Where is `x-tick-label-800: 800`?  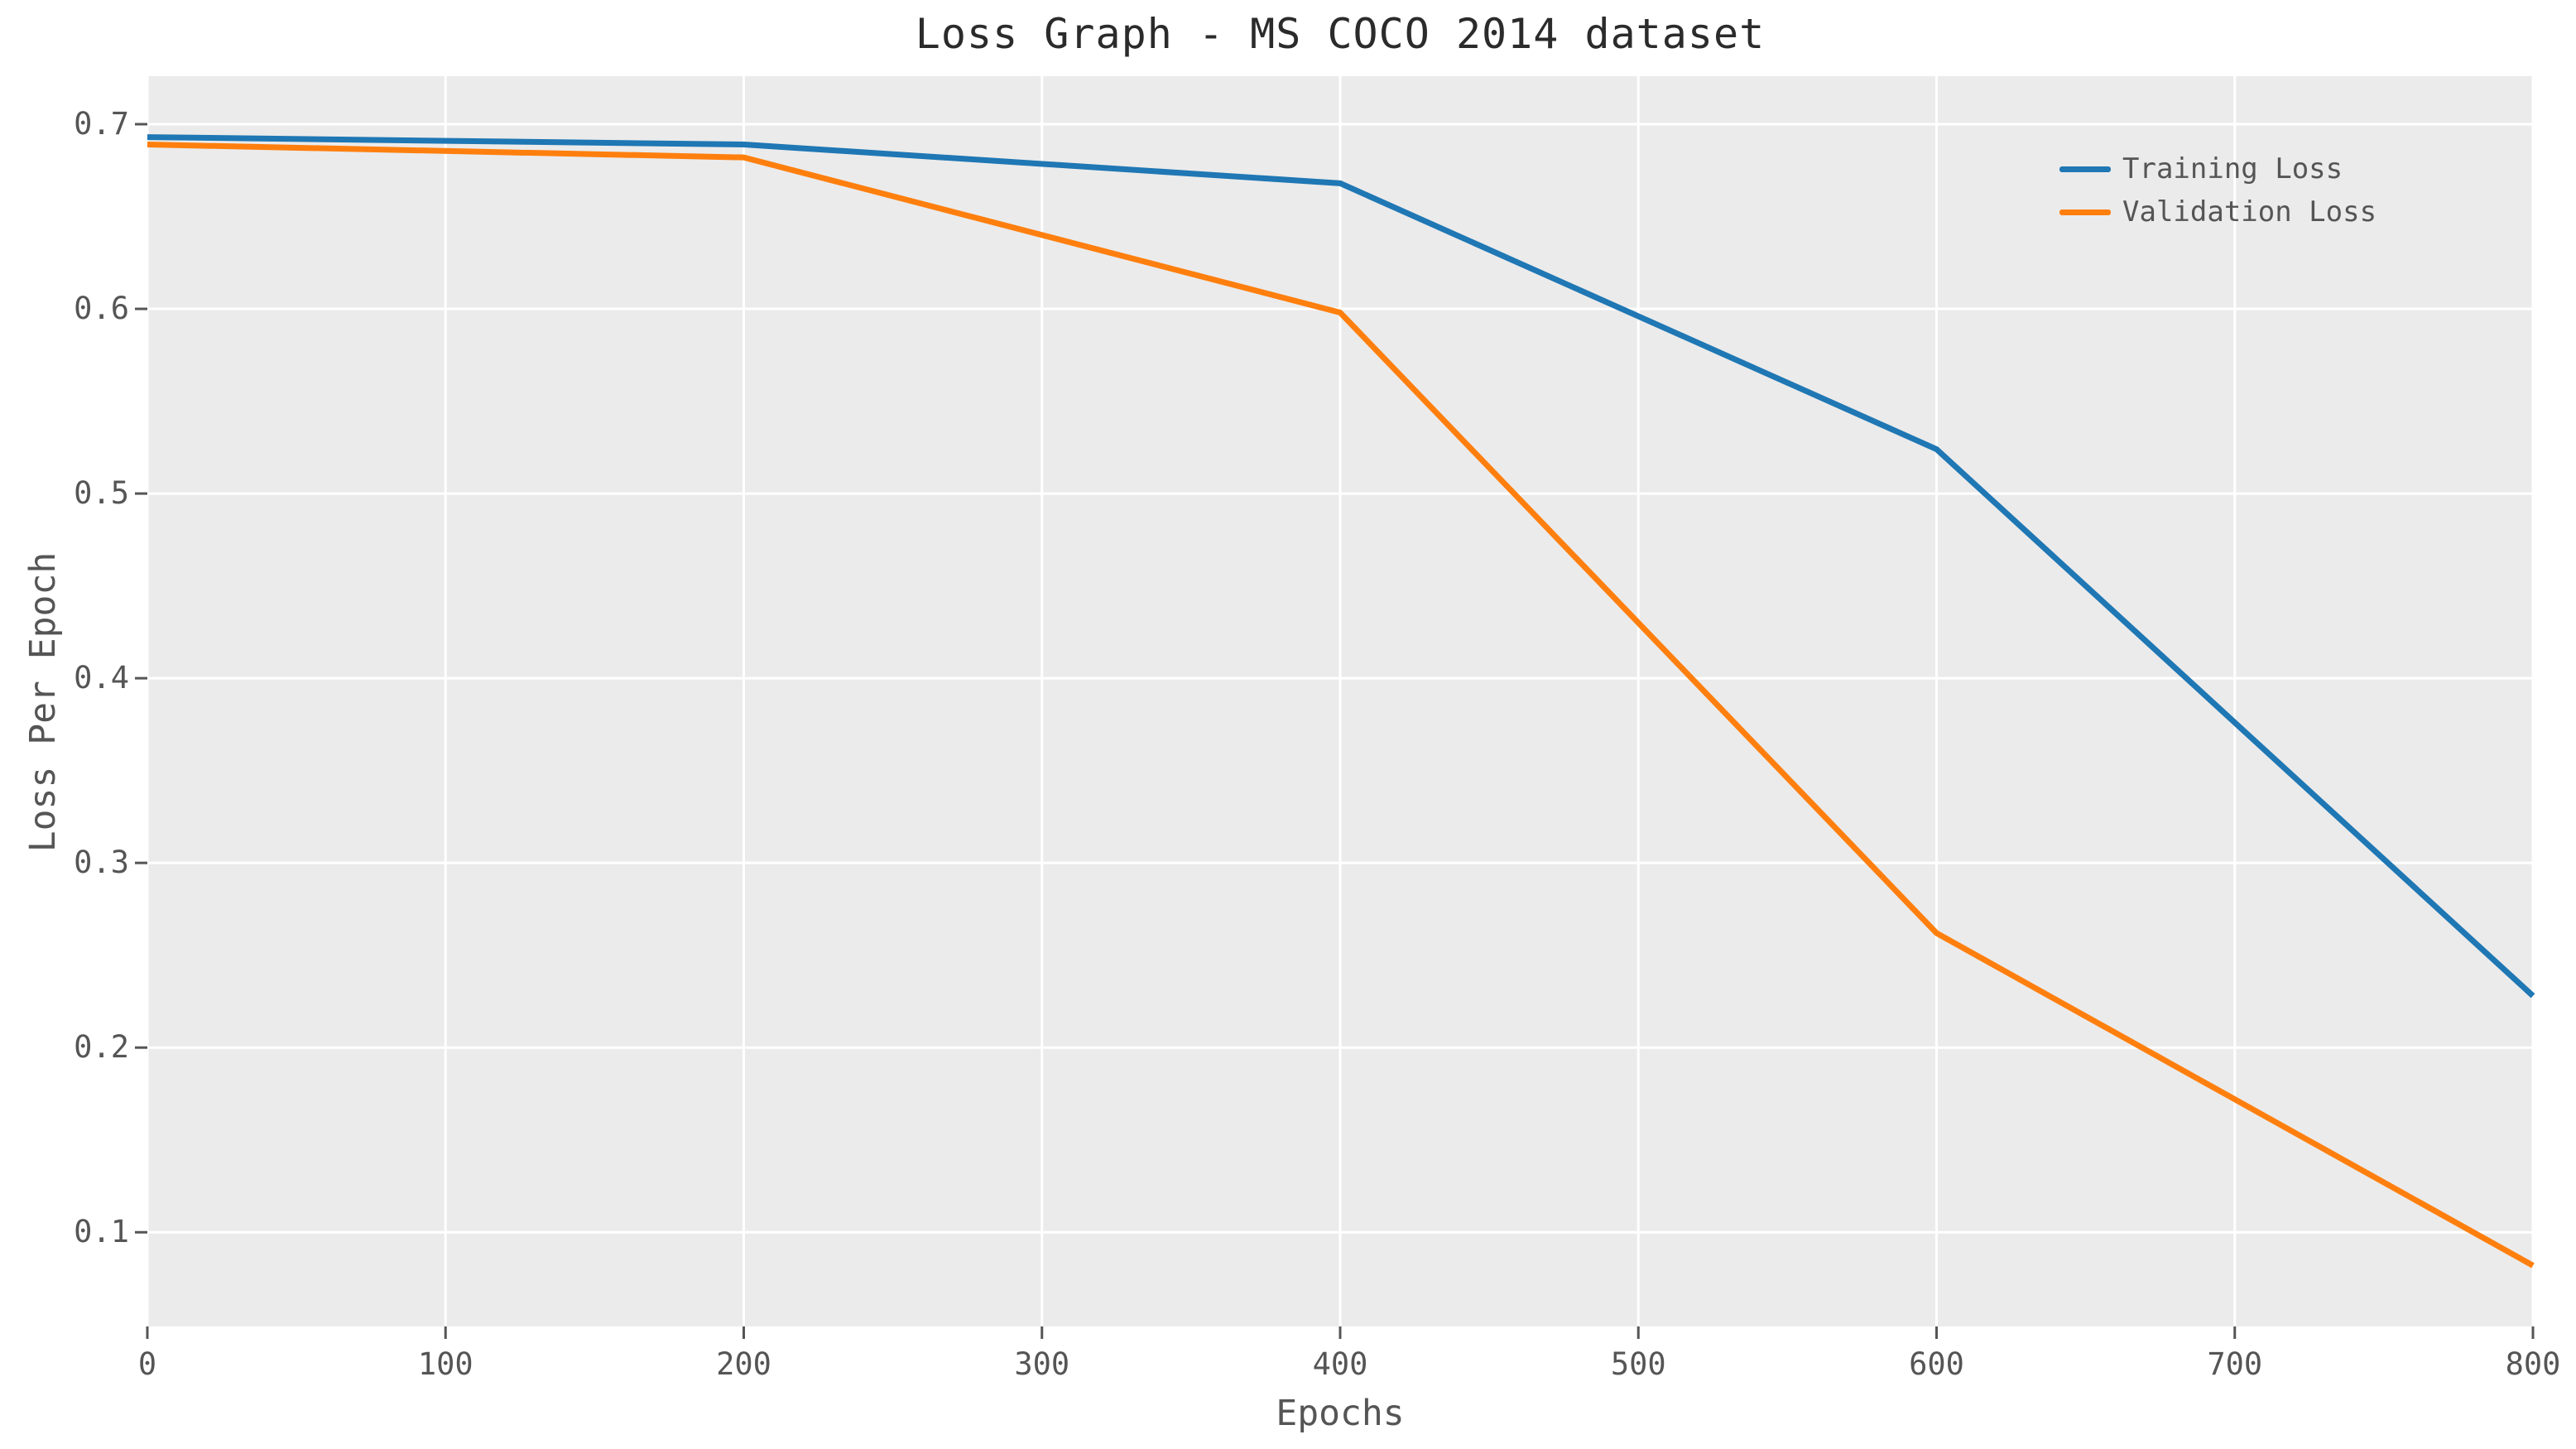 x-tick-label-800: 800 is located at coordinates (2533, 1364).